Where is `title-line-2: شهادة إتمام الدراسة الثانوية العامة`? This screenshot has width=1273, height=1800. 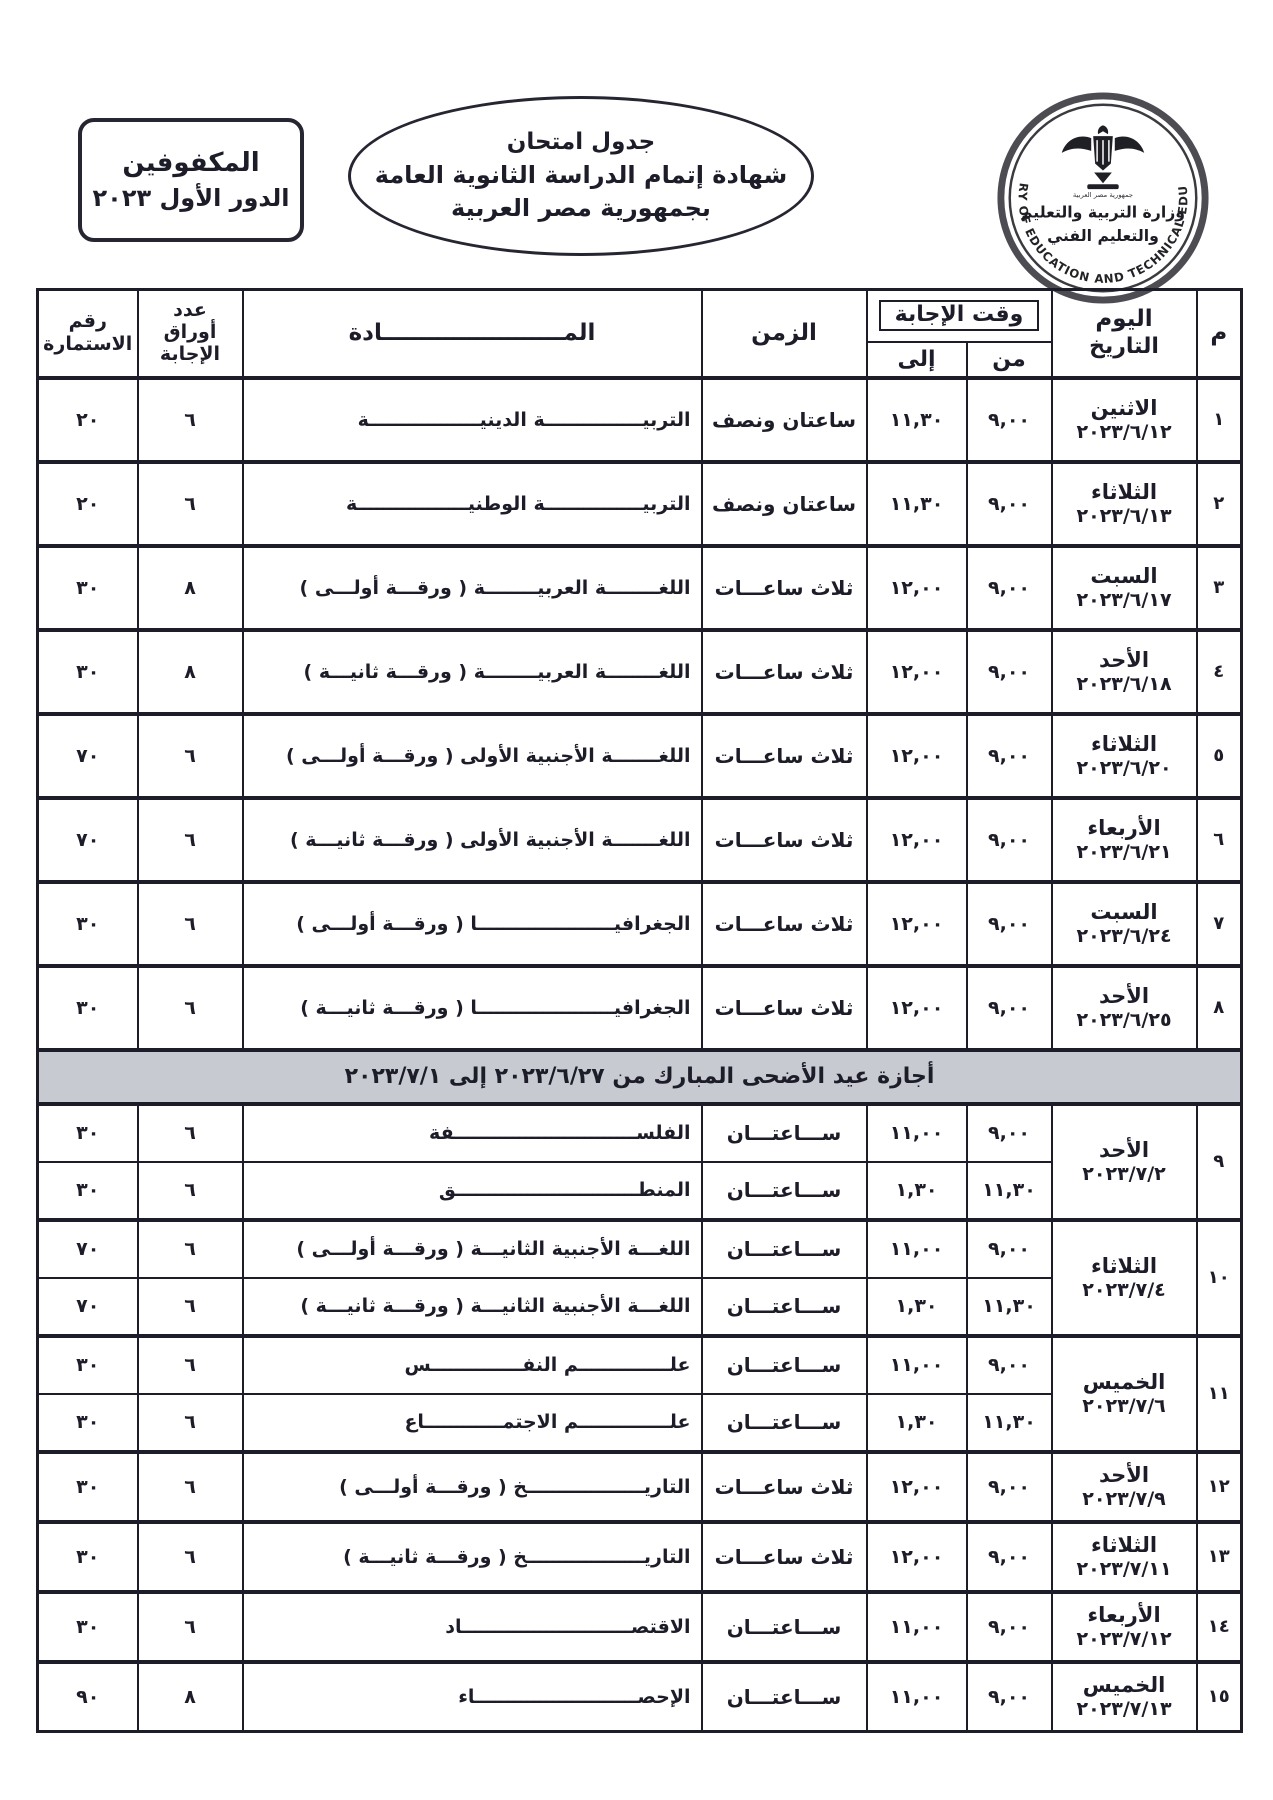 title-line-2: شهادة إتمام الدراسة الثانوية العامة is located at coordinates (581, 174).